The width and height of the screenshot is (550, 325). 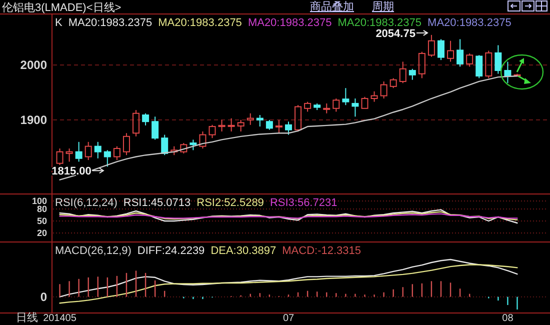 What do you see at coordinates (93, 251) in the screenshot?
I see `chart-title: MACD(26,12,9)` at bounding box center [93, 251].